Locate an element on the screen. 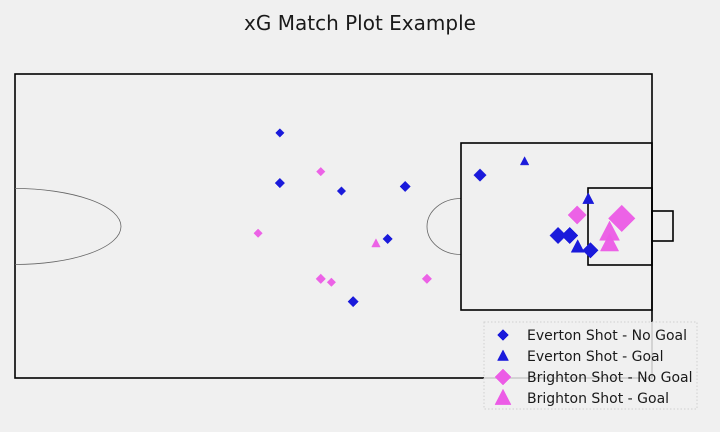  legend-label-3: Brighton Shot - Goal is located at coordinates (598, 399).